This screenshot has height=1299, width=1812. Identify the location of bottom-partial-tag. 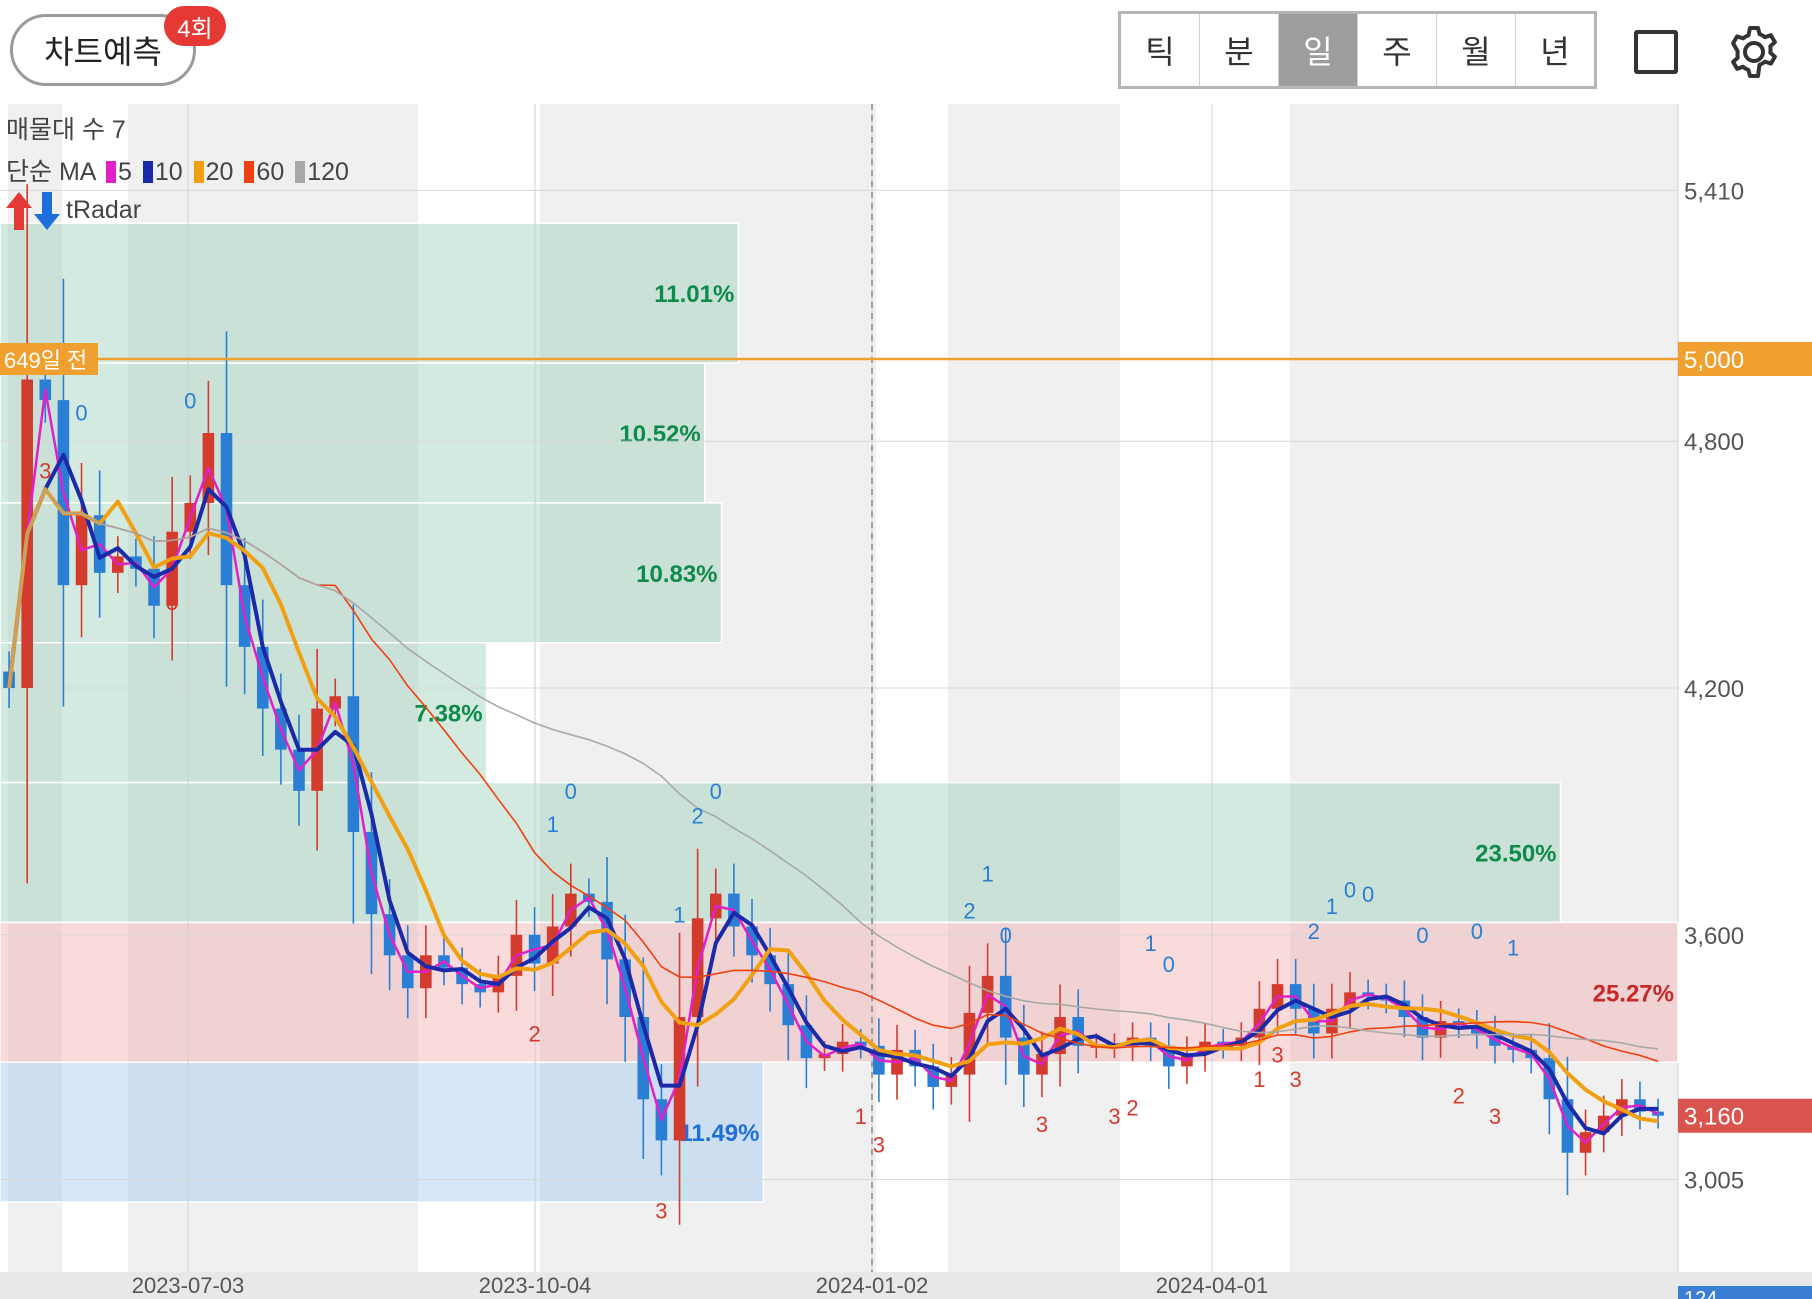
(1745, 1292).